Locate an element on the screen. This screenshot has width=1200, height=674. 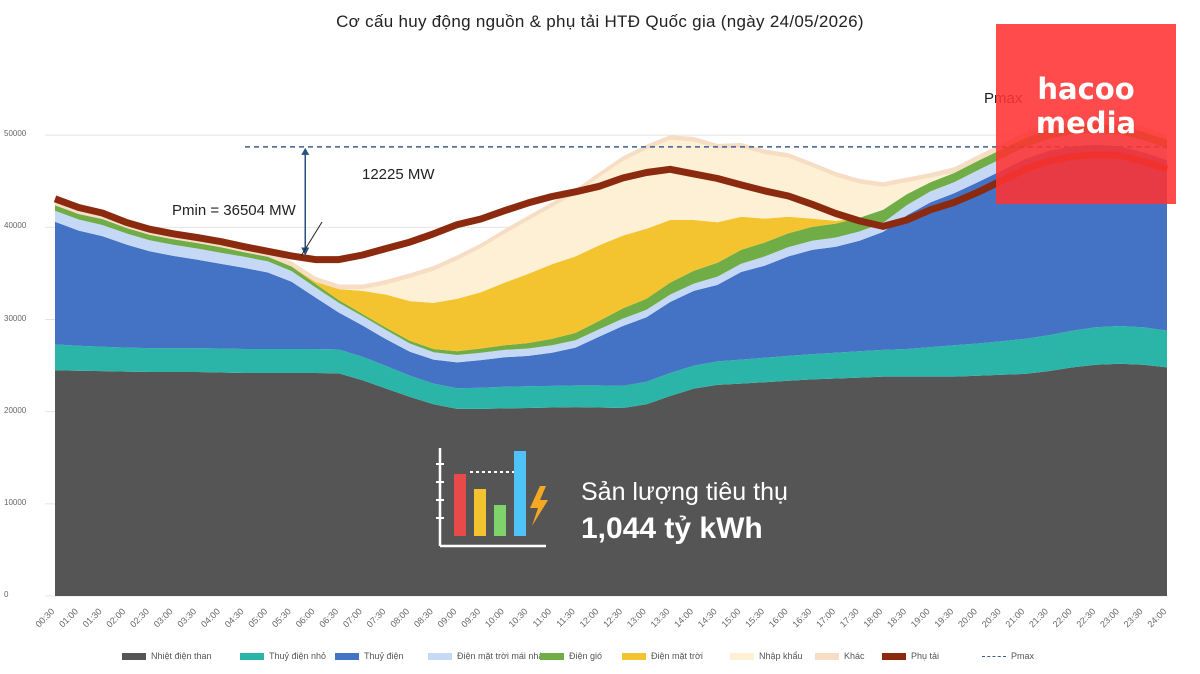
x-tick-label: 08:30 is located at coordinates (423, 617).